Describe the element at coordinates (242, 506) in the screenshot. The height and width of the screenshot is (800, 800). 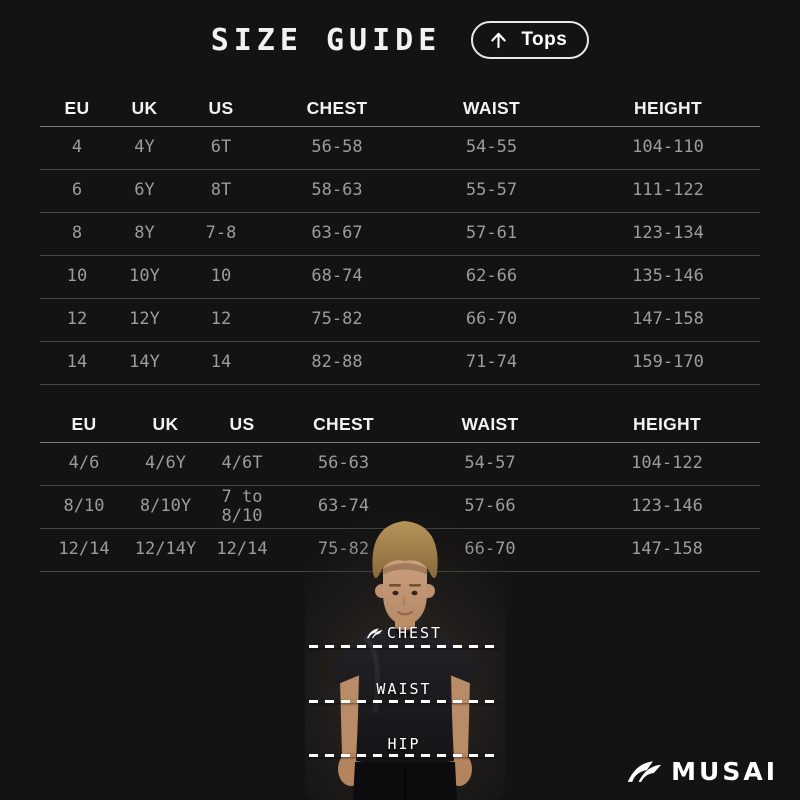
I see `table-cell: 7 to 8/10` at that location.